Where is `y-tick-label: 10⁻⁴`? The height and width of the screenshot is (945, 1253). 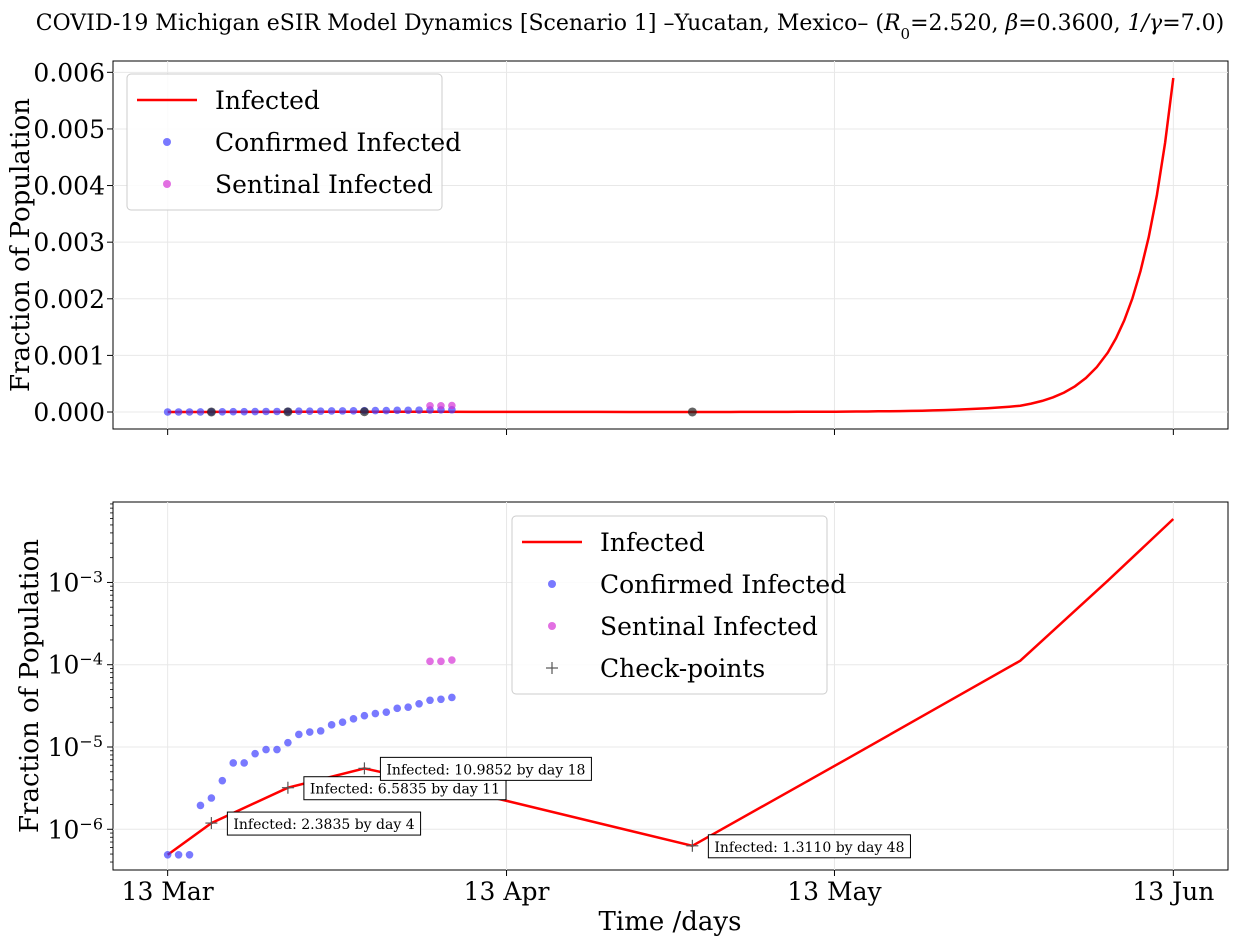
y-tick-label: 10⁻⁴ is located at coordinates (75, 664).